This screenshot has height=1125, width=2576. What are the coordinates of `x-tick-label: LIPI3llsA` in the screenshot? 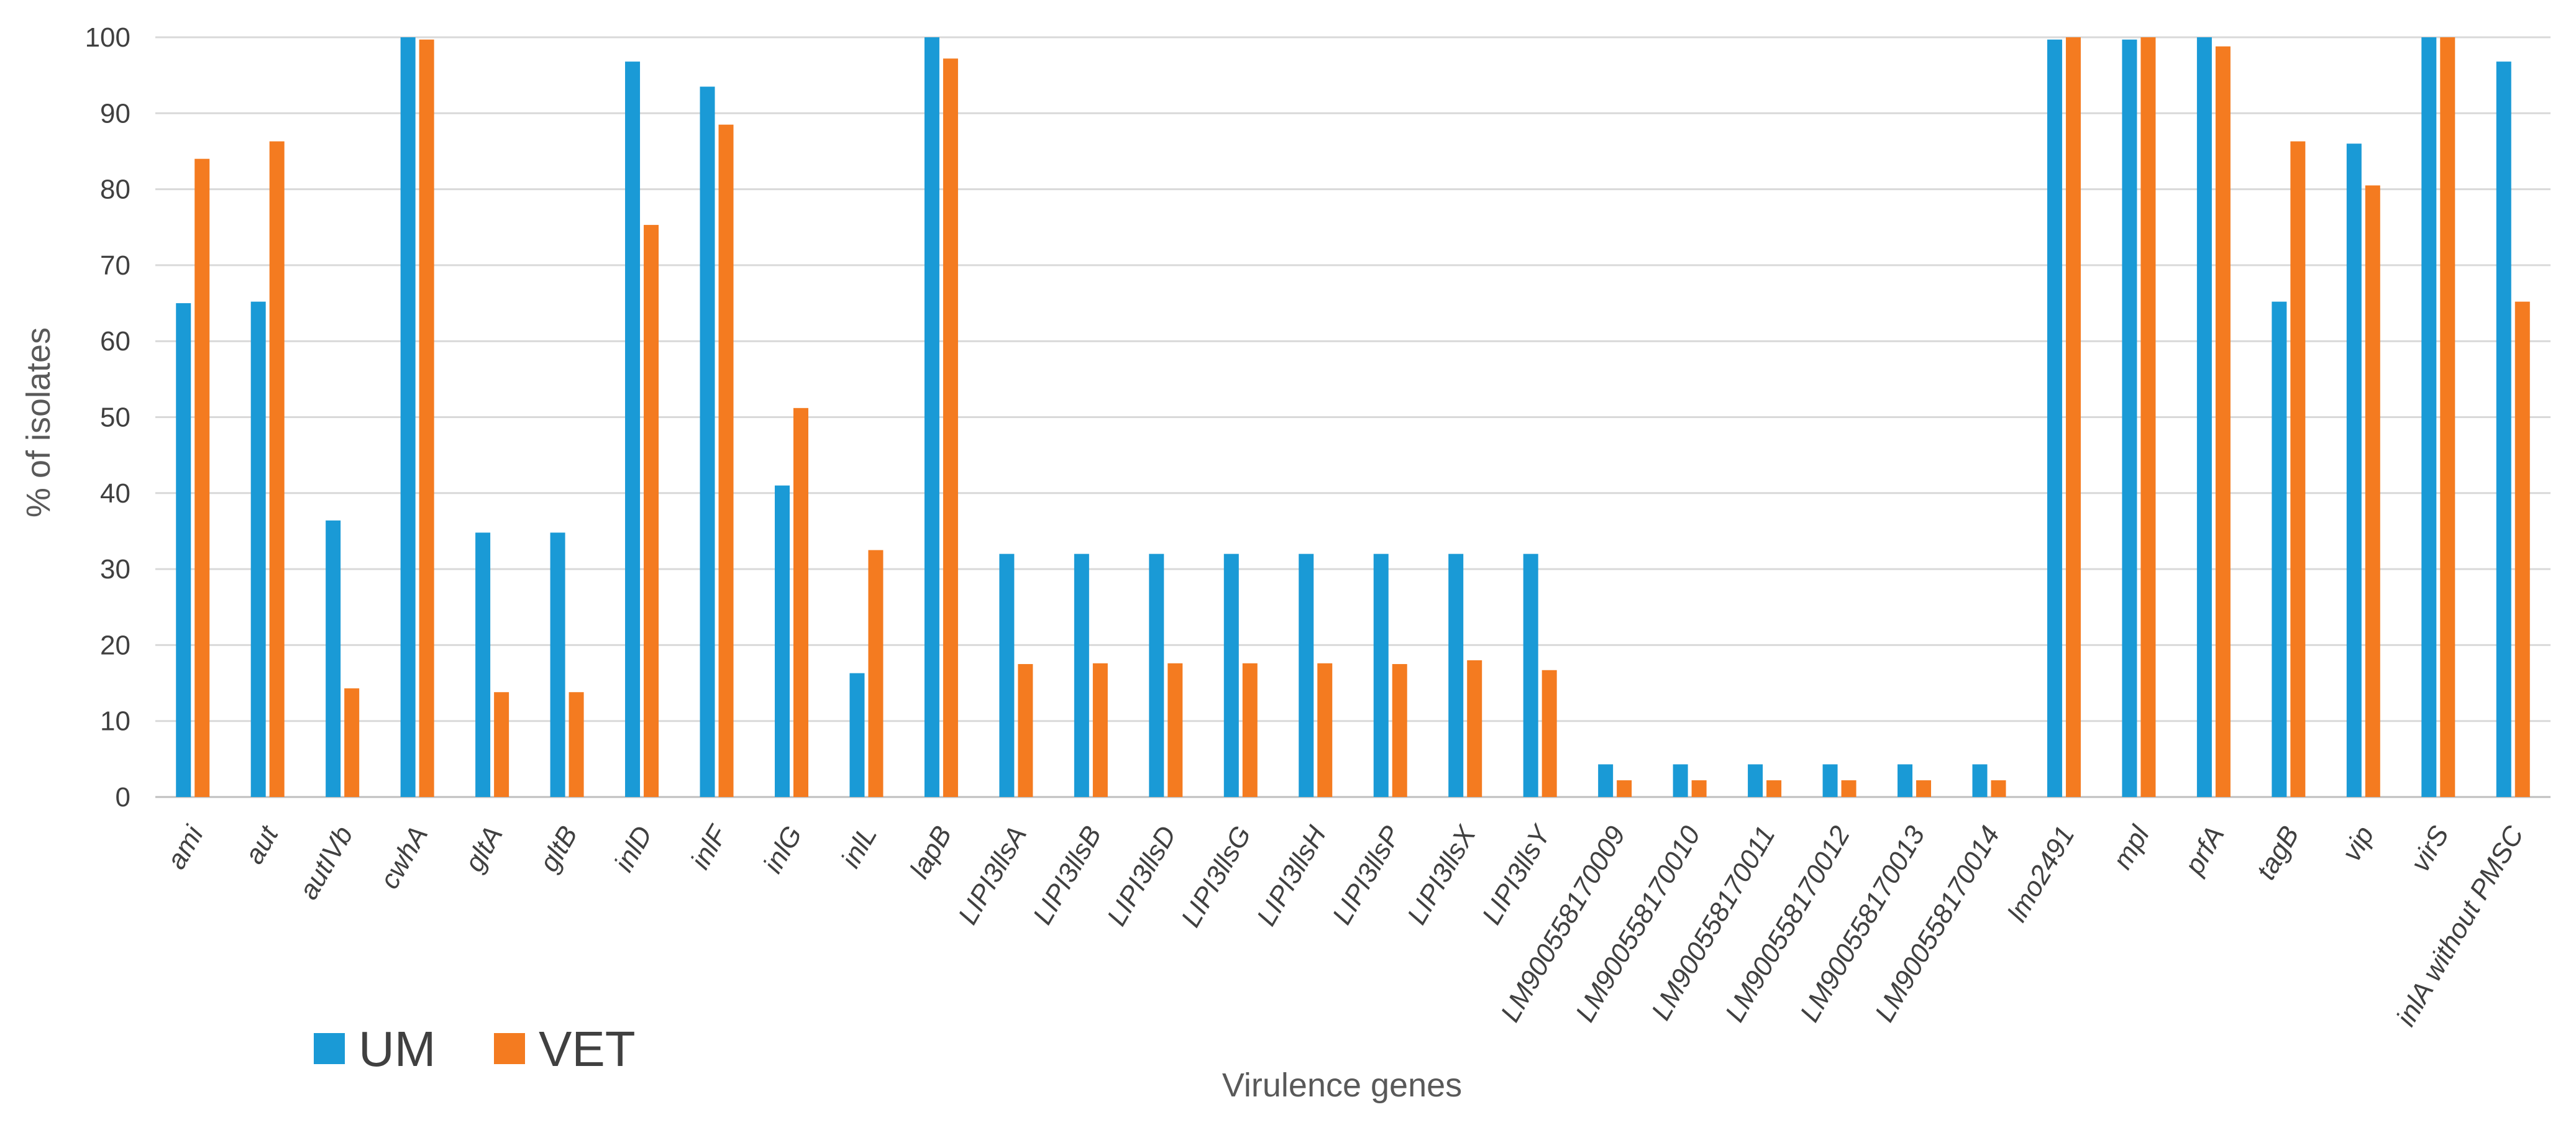 It's located at (992, 875).